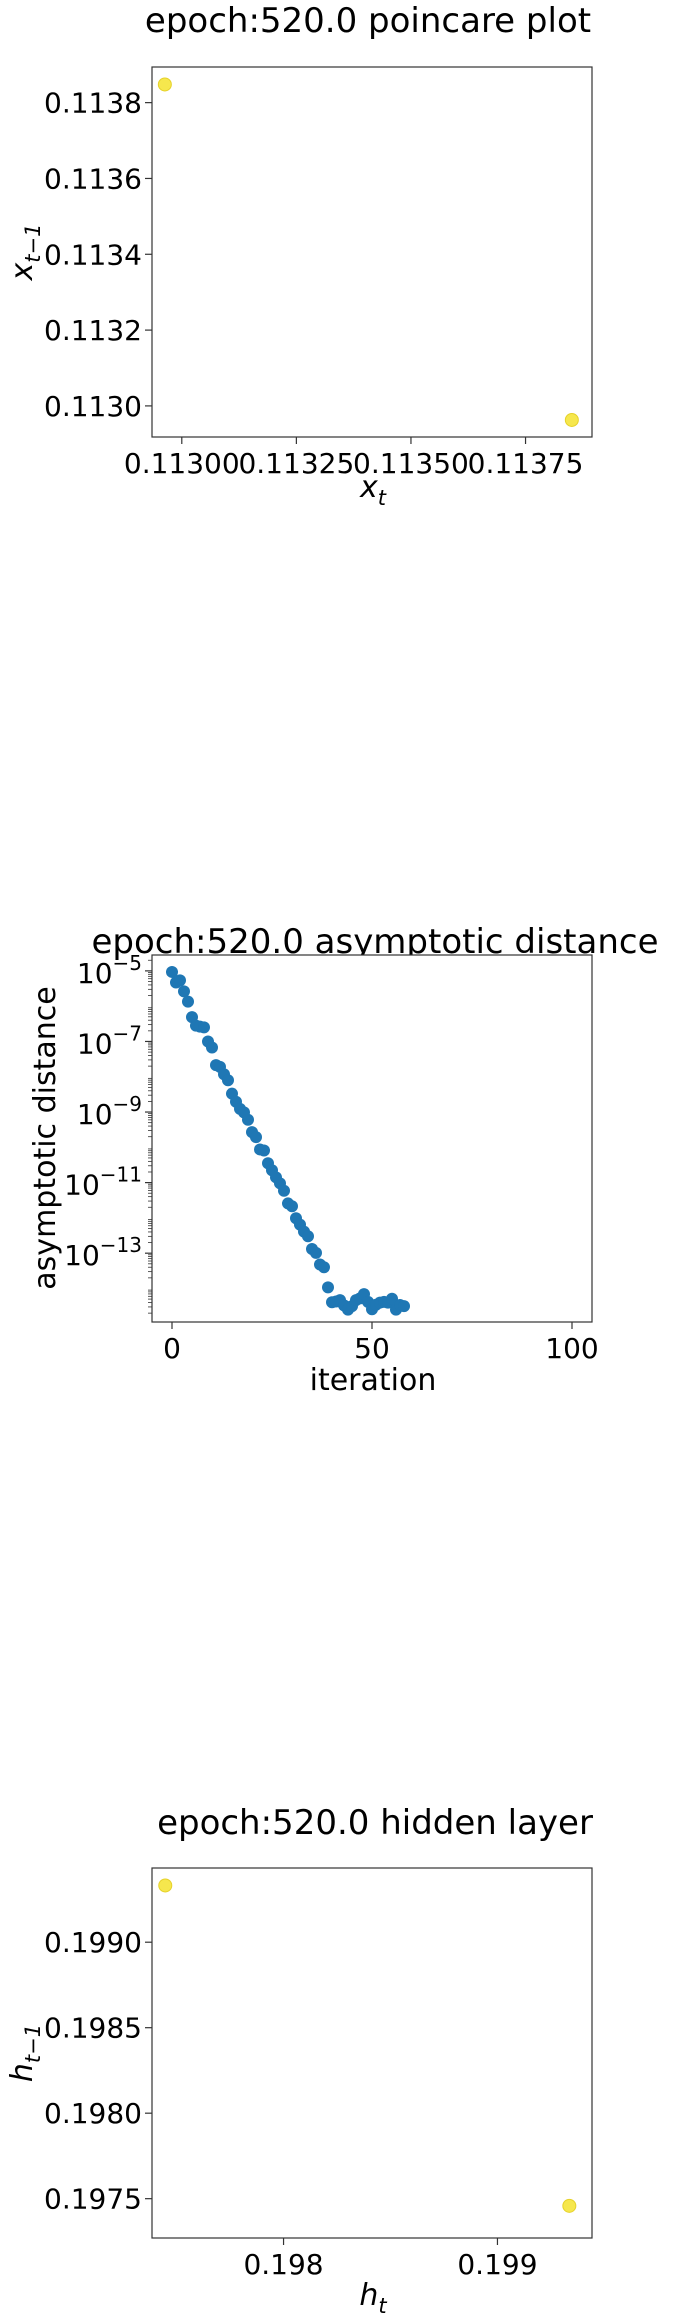 Image resolution: width=686 pixels, height=2323 pixels. Describe the element at coordinates (497, 2264) in the screenshot. I see `hidden-xtick-label: 0.199` at that location.